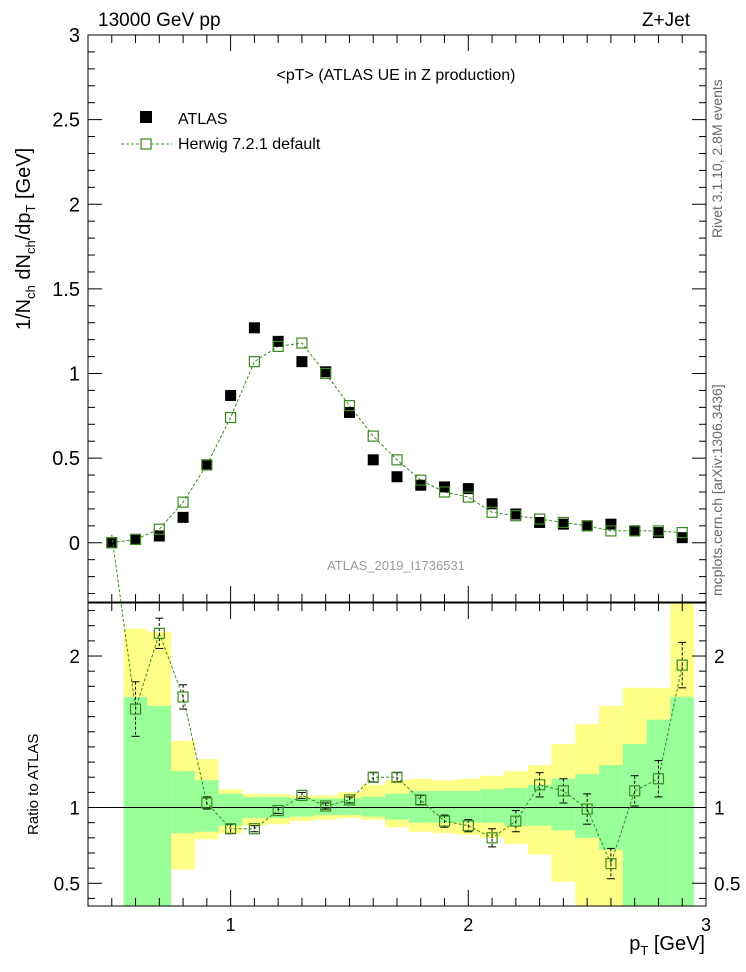  I want to click on mcplots-label: mcplots.cern.ch [arXiv:1306.3436], so click(717, 490).